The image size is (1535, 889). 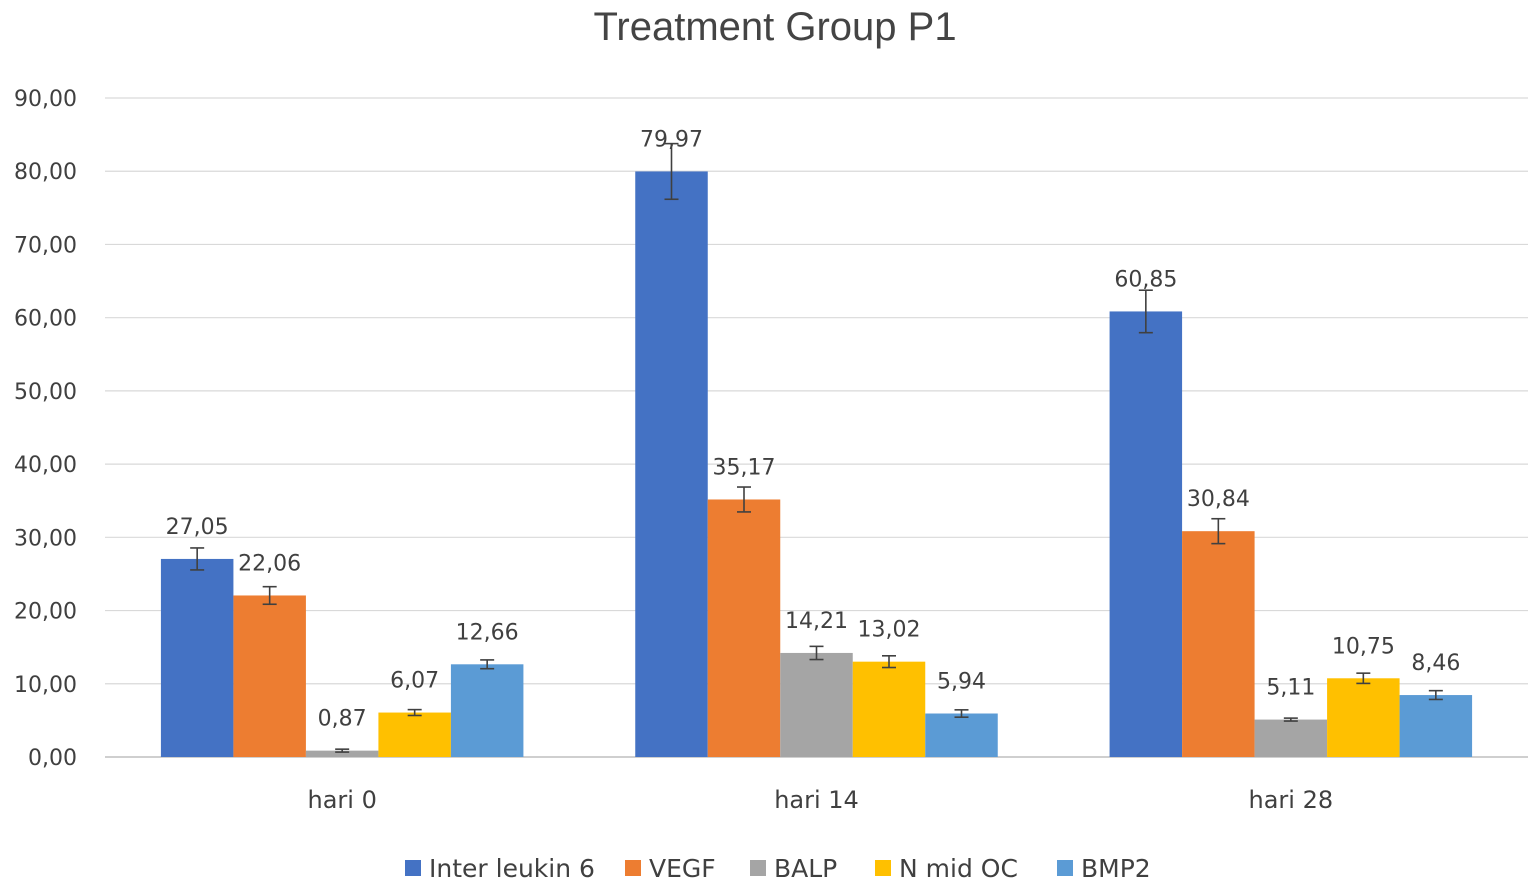 I want to click on data-label: 10,75, so click(x=1363, y=646).